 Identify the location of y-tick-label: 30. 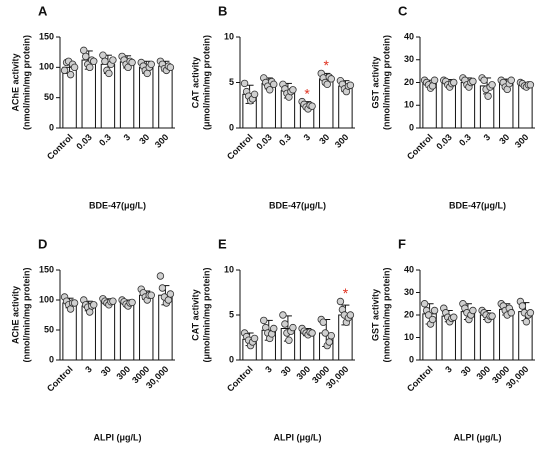
(409, 292).